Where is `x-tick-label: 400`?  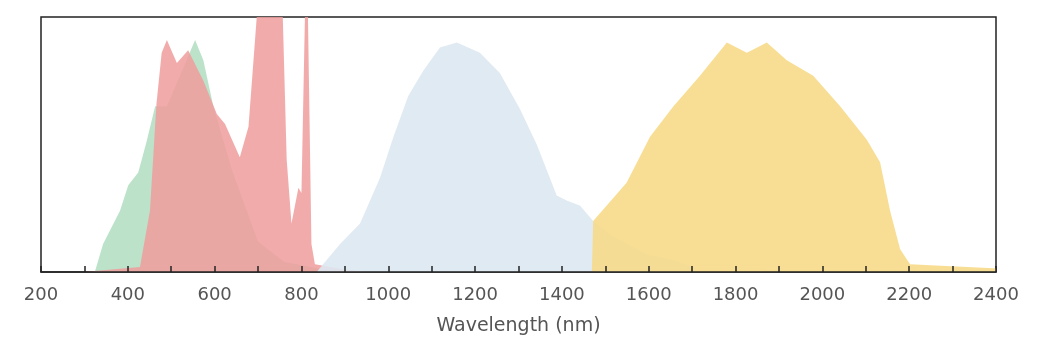
x-tick-label: 400 is located at coordinates (127, 293).